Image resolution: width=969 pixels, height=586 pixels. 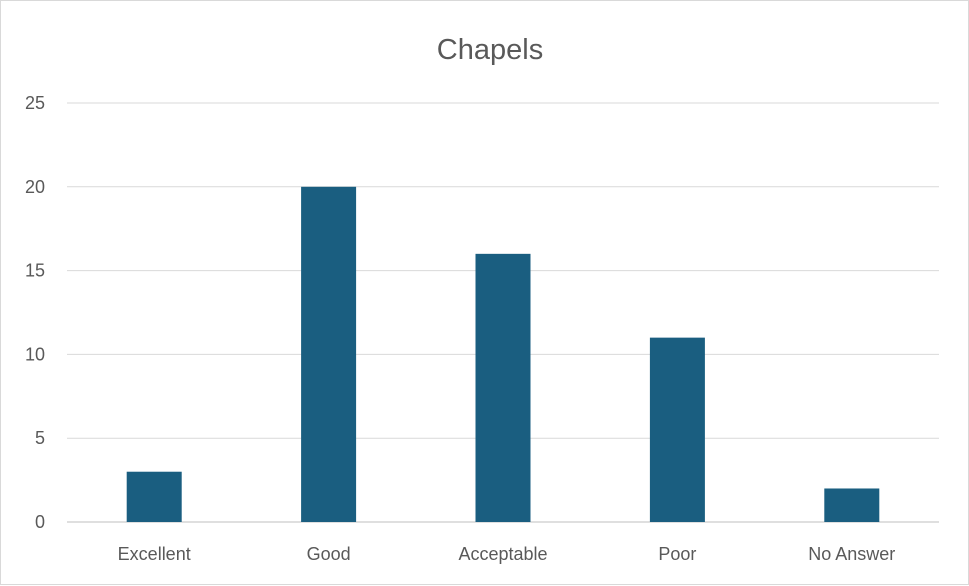 I want to click on x-axis-ticks: Excellent Good Acceptable Poor No Answer, so click(x=507, y=554).